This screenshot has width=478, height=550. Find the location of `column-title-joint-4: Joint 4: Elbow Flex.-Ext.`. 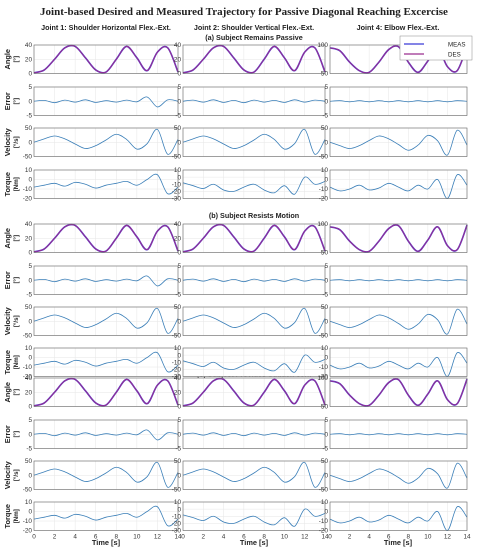

column-title-joint-4: Joint 4: Elbow Flex.-Ext. is located at coordinates (398, 27).